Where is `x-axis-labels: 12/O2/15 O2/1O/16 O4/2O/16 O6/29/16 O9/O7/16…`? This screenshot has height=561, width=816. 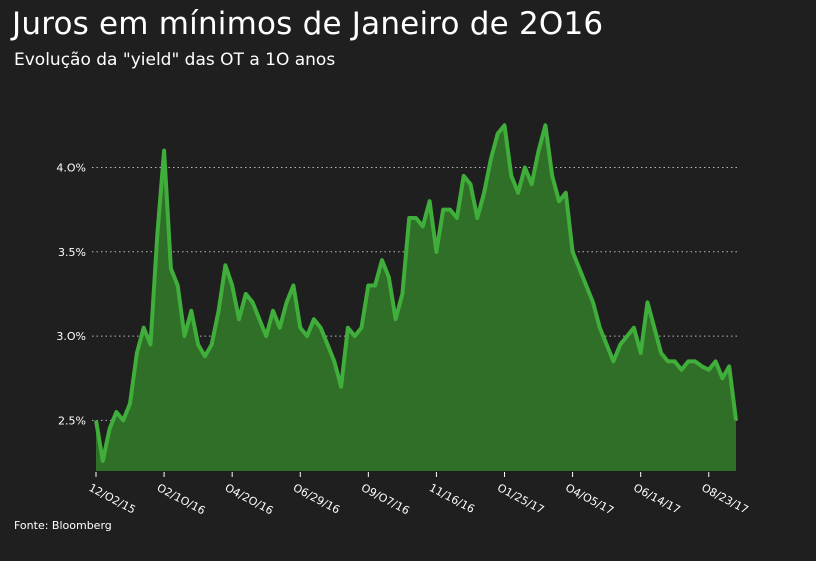 x-axis-labels: 12/O2/15 O2/1O/16 O4/2O/16 O6/29/16 O9/O7/16… is located at coordinates (419, 499).